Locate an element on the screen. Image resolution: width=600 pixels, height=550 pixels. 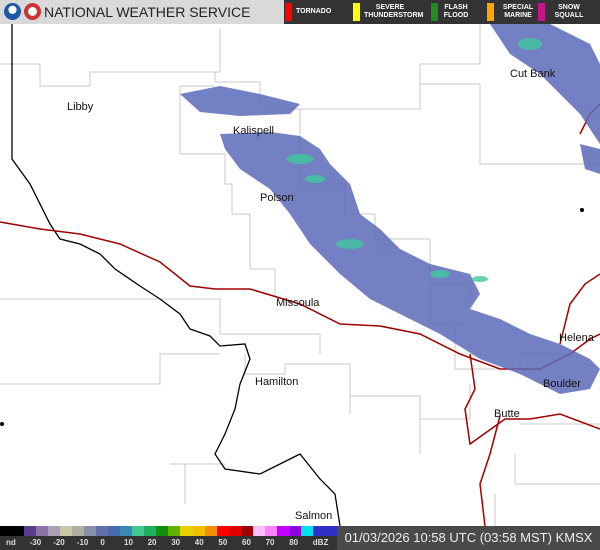
timestamp: 01/03/2026 10:58 UTC (03:58 MST) KMSX is located at coordinates (468, 538).